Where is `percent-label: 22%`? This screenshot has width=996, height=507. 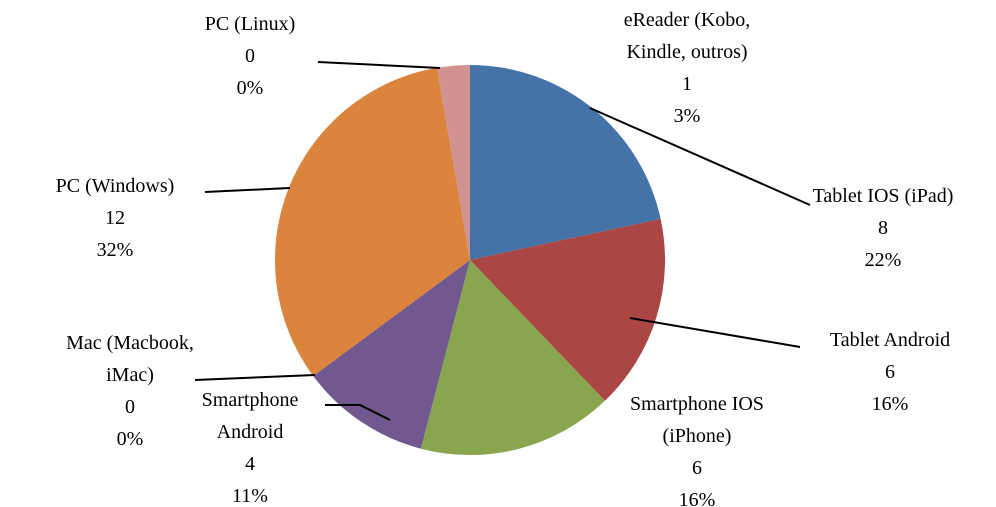 percent-label: 22% is located at coordinates (883, 260).